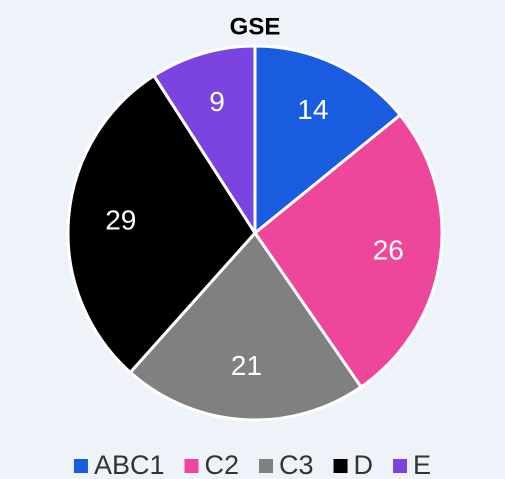 Image resolution: width=505 pixels, height=479 pixels. I want to click on legend-label: D, so click(364, 464).